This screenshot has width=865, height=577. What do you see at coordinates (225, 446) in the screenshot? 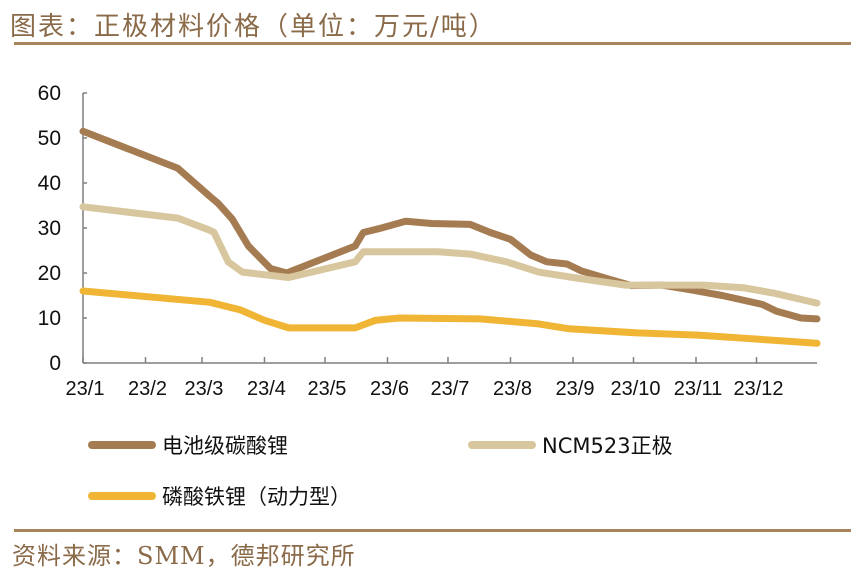
I see `legend-label: 电池级碳酸锂` at bounding box center [225, 446].